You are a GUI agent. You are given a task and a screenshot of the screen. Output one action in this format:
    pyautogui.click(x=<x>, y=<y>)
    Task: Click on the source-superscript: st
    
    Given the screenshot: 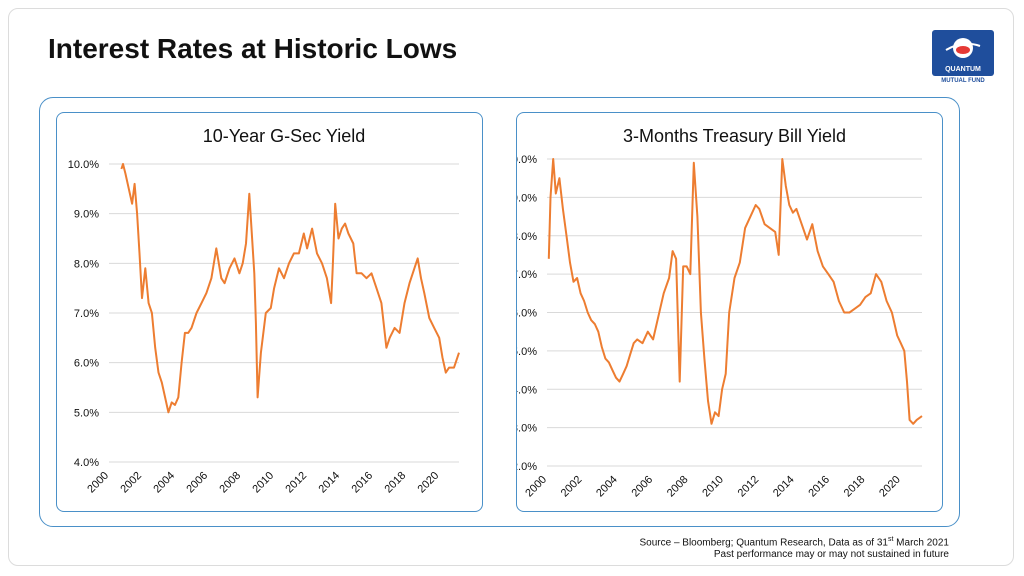 What is the action you would take?
    pyautogui.click(x=890, y=539)
    